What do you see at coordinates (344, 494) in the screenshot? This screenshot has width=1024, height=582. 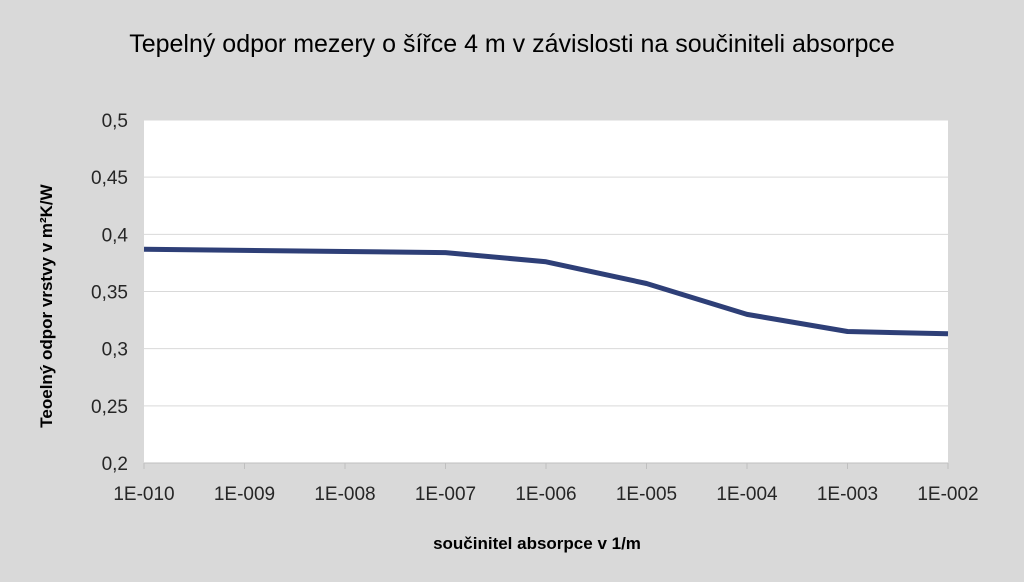 I see `x-tick-label: 1E-008` at bounding box center [344, 494].